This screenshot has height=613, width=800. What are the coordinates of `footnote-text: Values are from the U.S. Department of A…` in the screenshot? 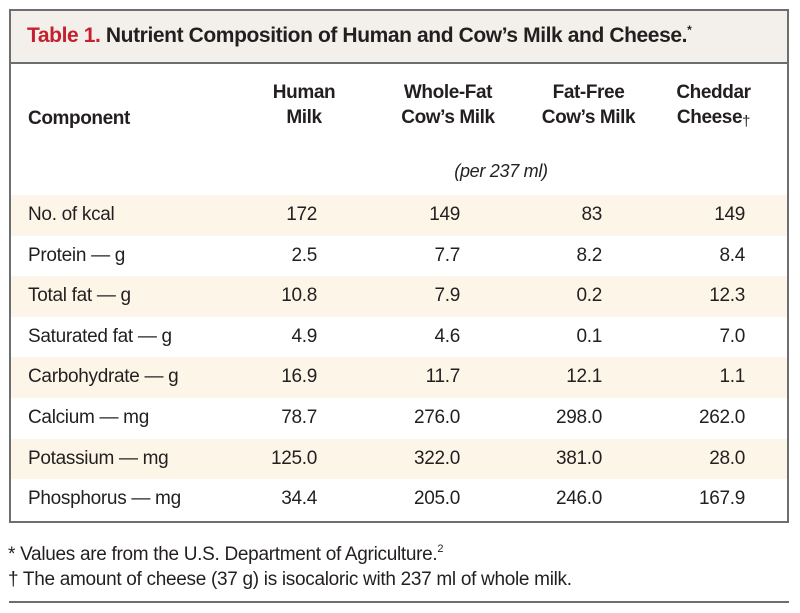 It's located at (226, 554).